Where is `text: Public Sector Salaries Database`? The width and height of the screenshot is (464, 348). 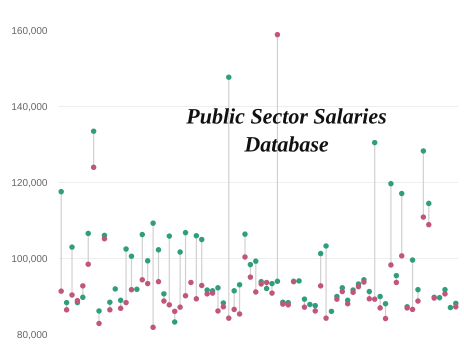 text: Public Sector Salaries Database is located at coordinates (286, 130).